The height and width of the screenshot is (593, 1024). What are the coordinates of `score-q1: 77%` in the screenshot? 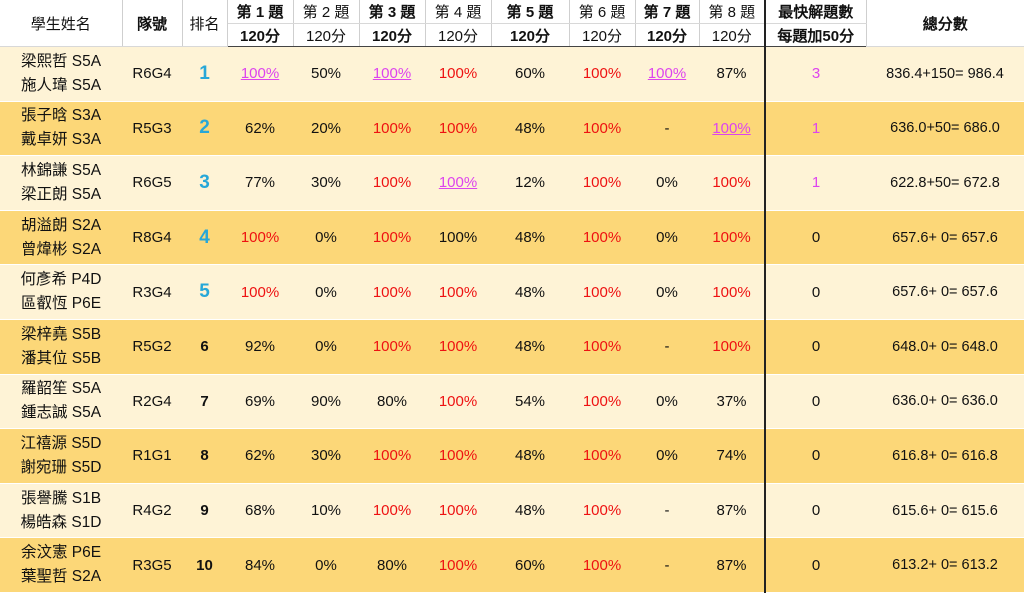 It's located at (260, 183).